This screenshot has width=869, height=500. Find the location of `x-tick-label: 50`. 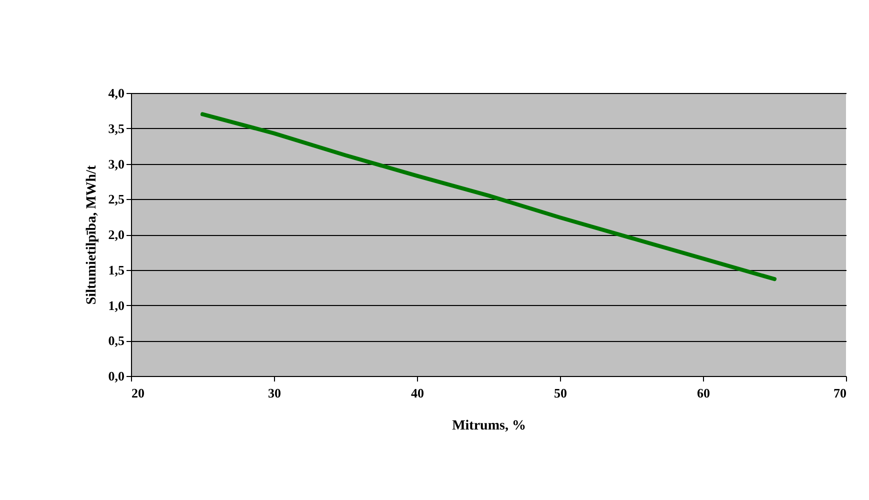

x-tick-label: 50 is located at coordinates (560, 393).